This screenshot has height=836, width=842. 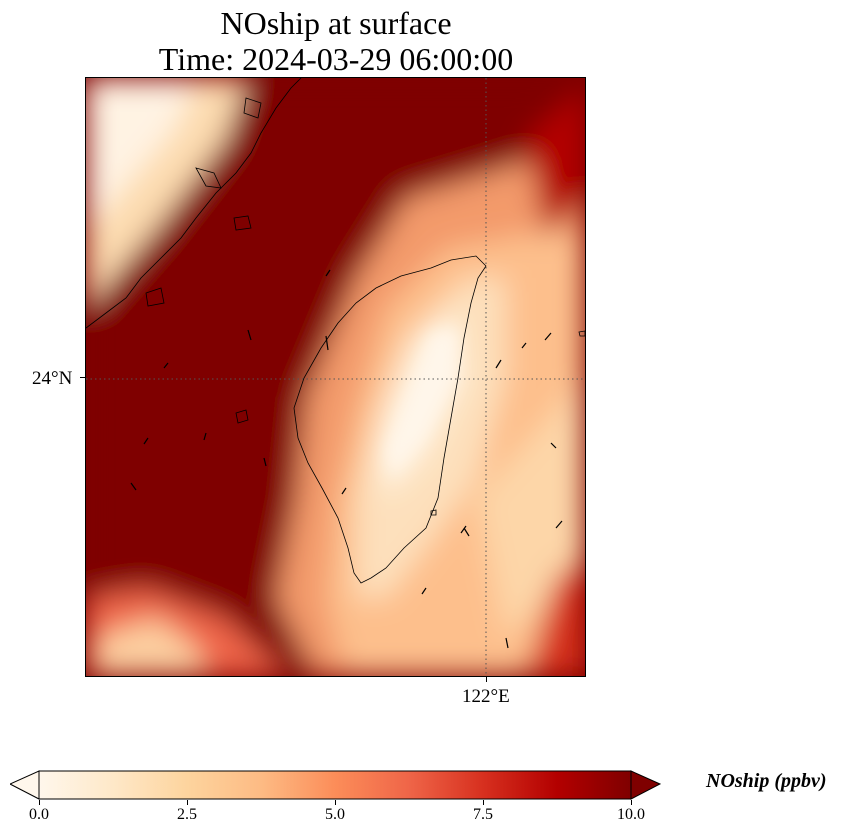 What do you see at coordinates (766, 781) in the screenshot?
I see `colorbar-label: NOship (ppbv)` at bounding box center [766, 781].